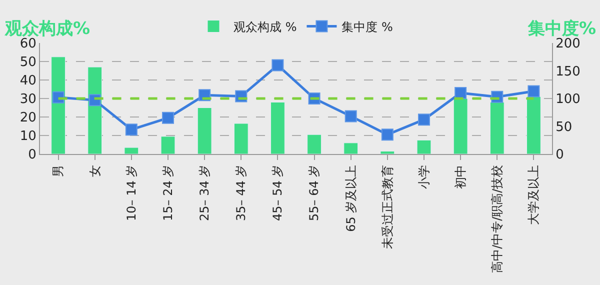  What do you see at coordinates (241, 192) in the screenshot?
I see `x-tick-label: 35– 44 岁` at bounding box center [241, 192].